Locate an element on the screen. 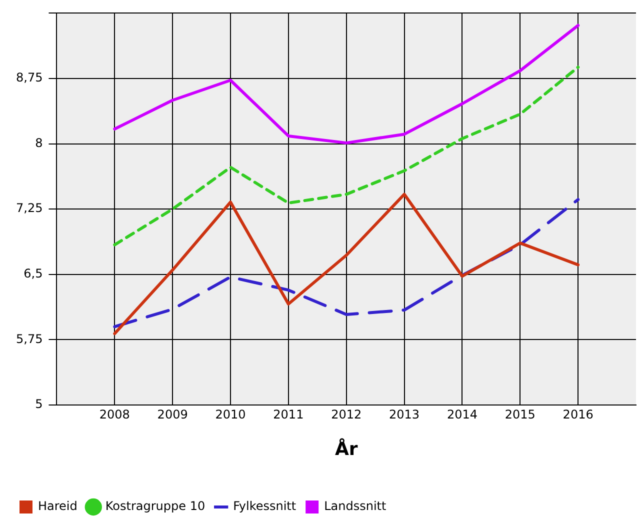 Image resolution: width=638 pixels, height=523 pixels. x-axis-title: År is located at coordinates (346, 449).